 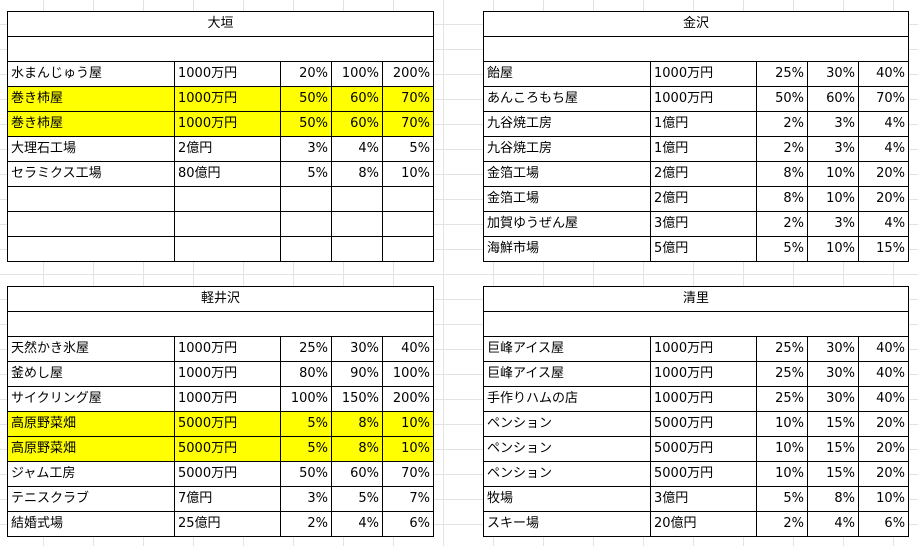 I want to click on name-cell: 高原野菜畑, so click(x=91, y=449).